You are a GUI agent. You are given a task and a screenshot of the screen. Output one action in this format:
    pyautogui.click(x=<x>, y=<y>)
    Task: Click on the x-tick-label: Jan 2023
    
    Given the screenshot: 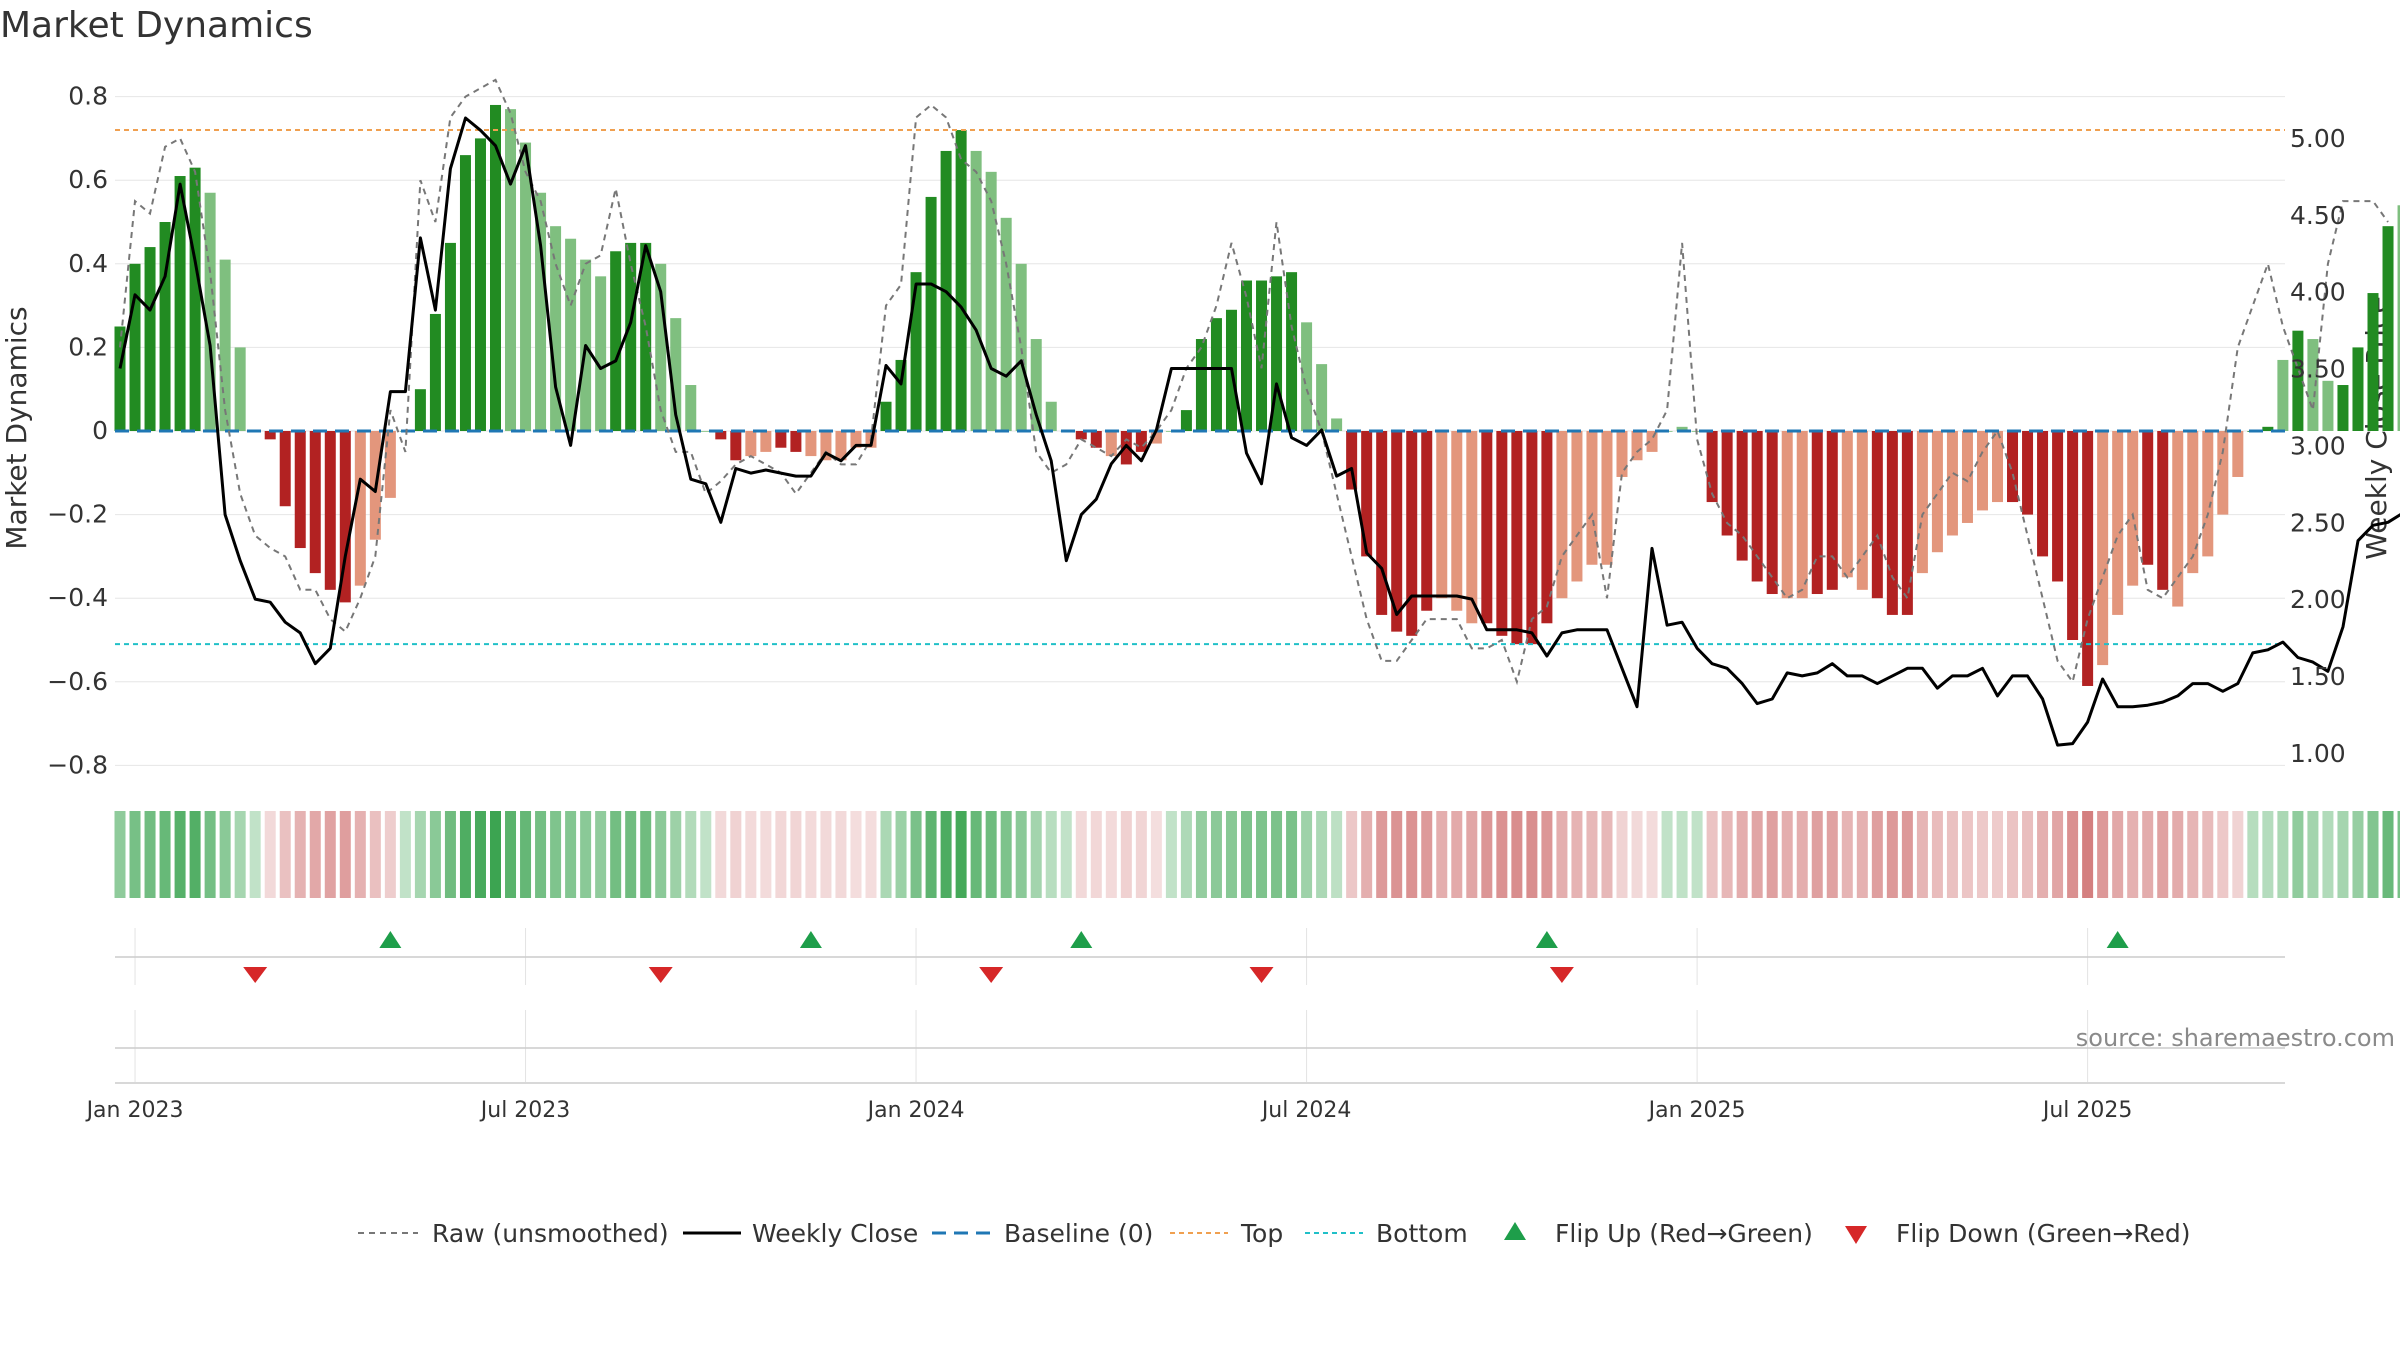 What is the action you would take?
    pyautogui.click(x=134, y=1110)
    